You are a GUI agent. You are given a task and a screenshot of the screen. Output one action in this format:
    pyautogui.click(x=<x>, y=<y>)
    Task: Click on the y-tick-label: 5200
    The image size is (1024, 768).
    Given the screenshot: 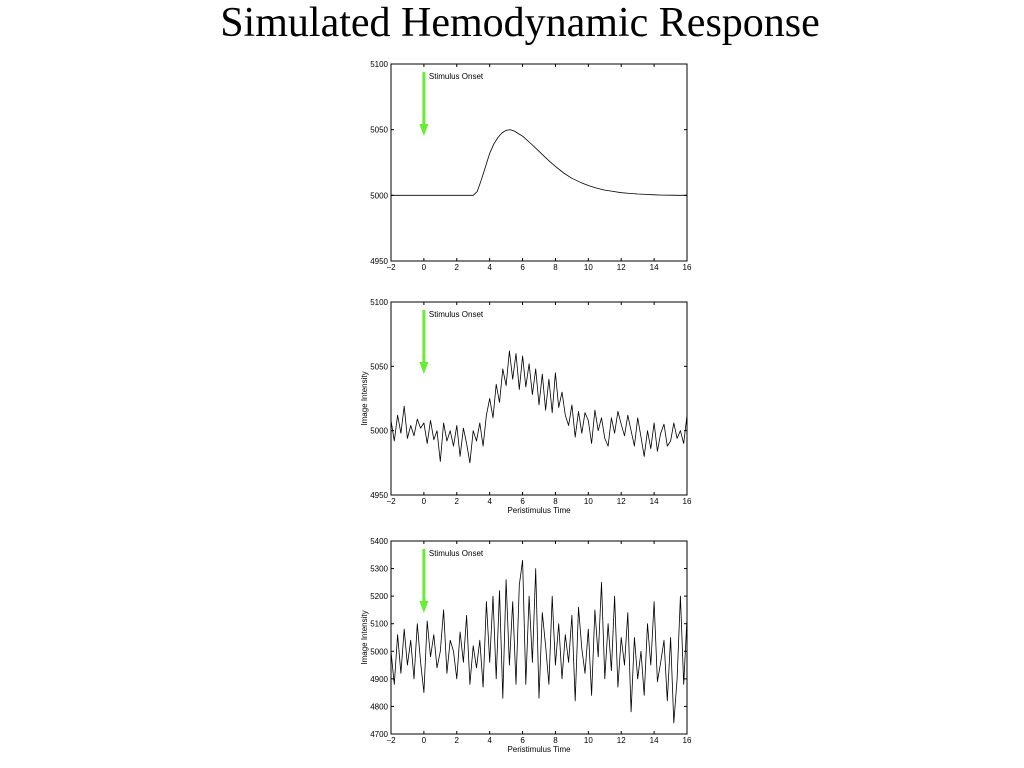 What is the action you would take?
    pyautogui.click(x=379, y=596)
    